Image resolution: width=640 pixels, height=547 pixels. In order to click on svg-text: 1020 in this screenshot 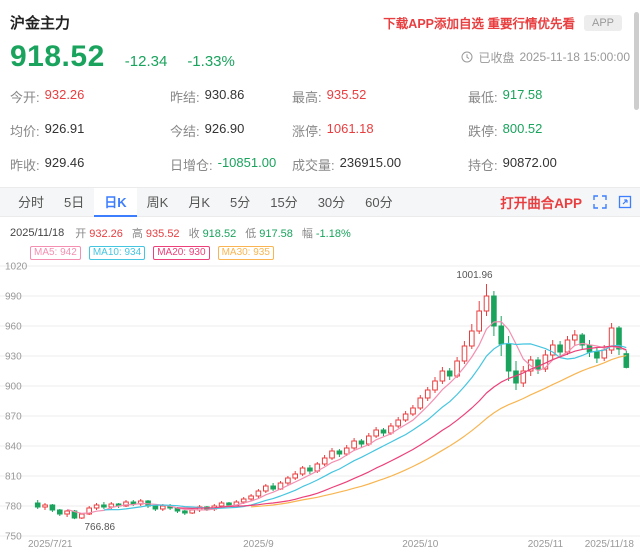, I will do `click(16, 267)`.